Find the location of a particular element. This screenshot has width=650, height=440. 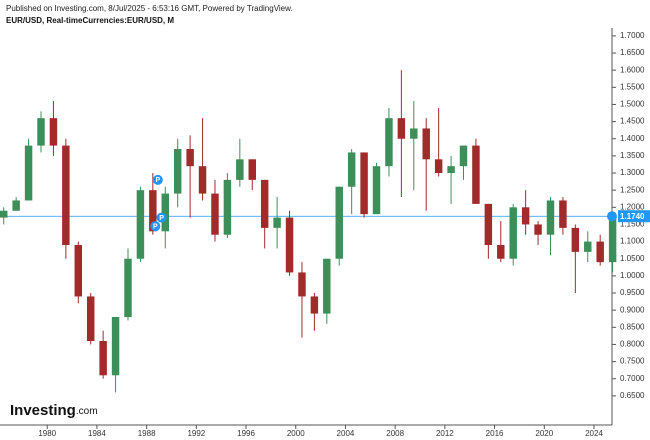

x-tick-label: 2020 is located at coordinates (544, 433).